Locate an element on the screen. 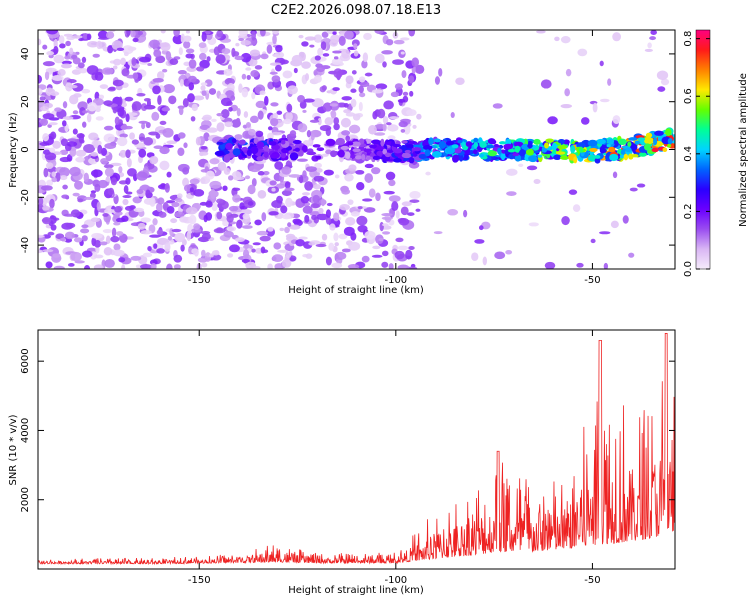  spectrogram-y-tick-label: -40 is located at coordinates (25, 245).